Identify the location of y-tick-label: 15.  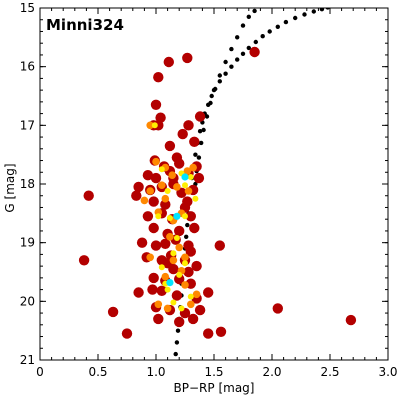
(27, 8).